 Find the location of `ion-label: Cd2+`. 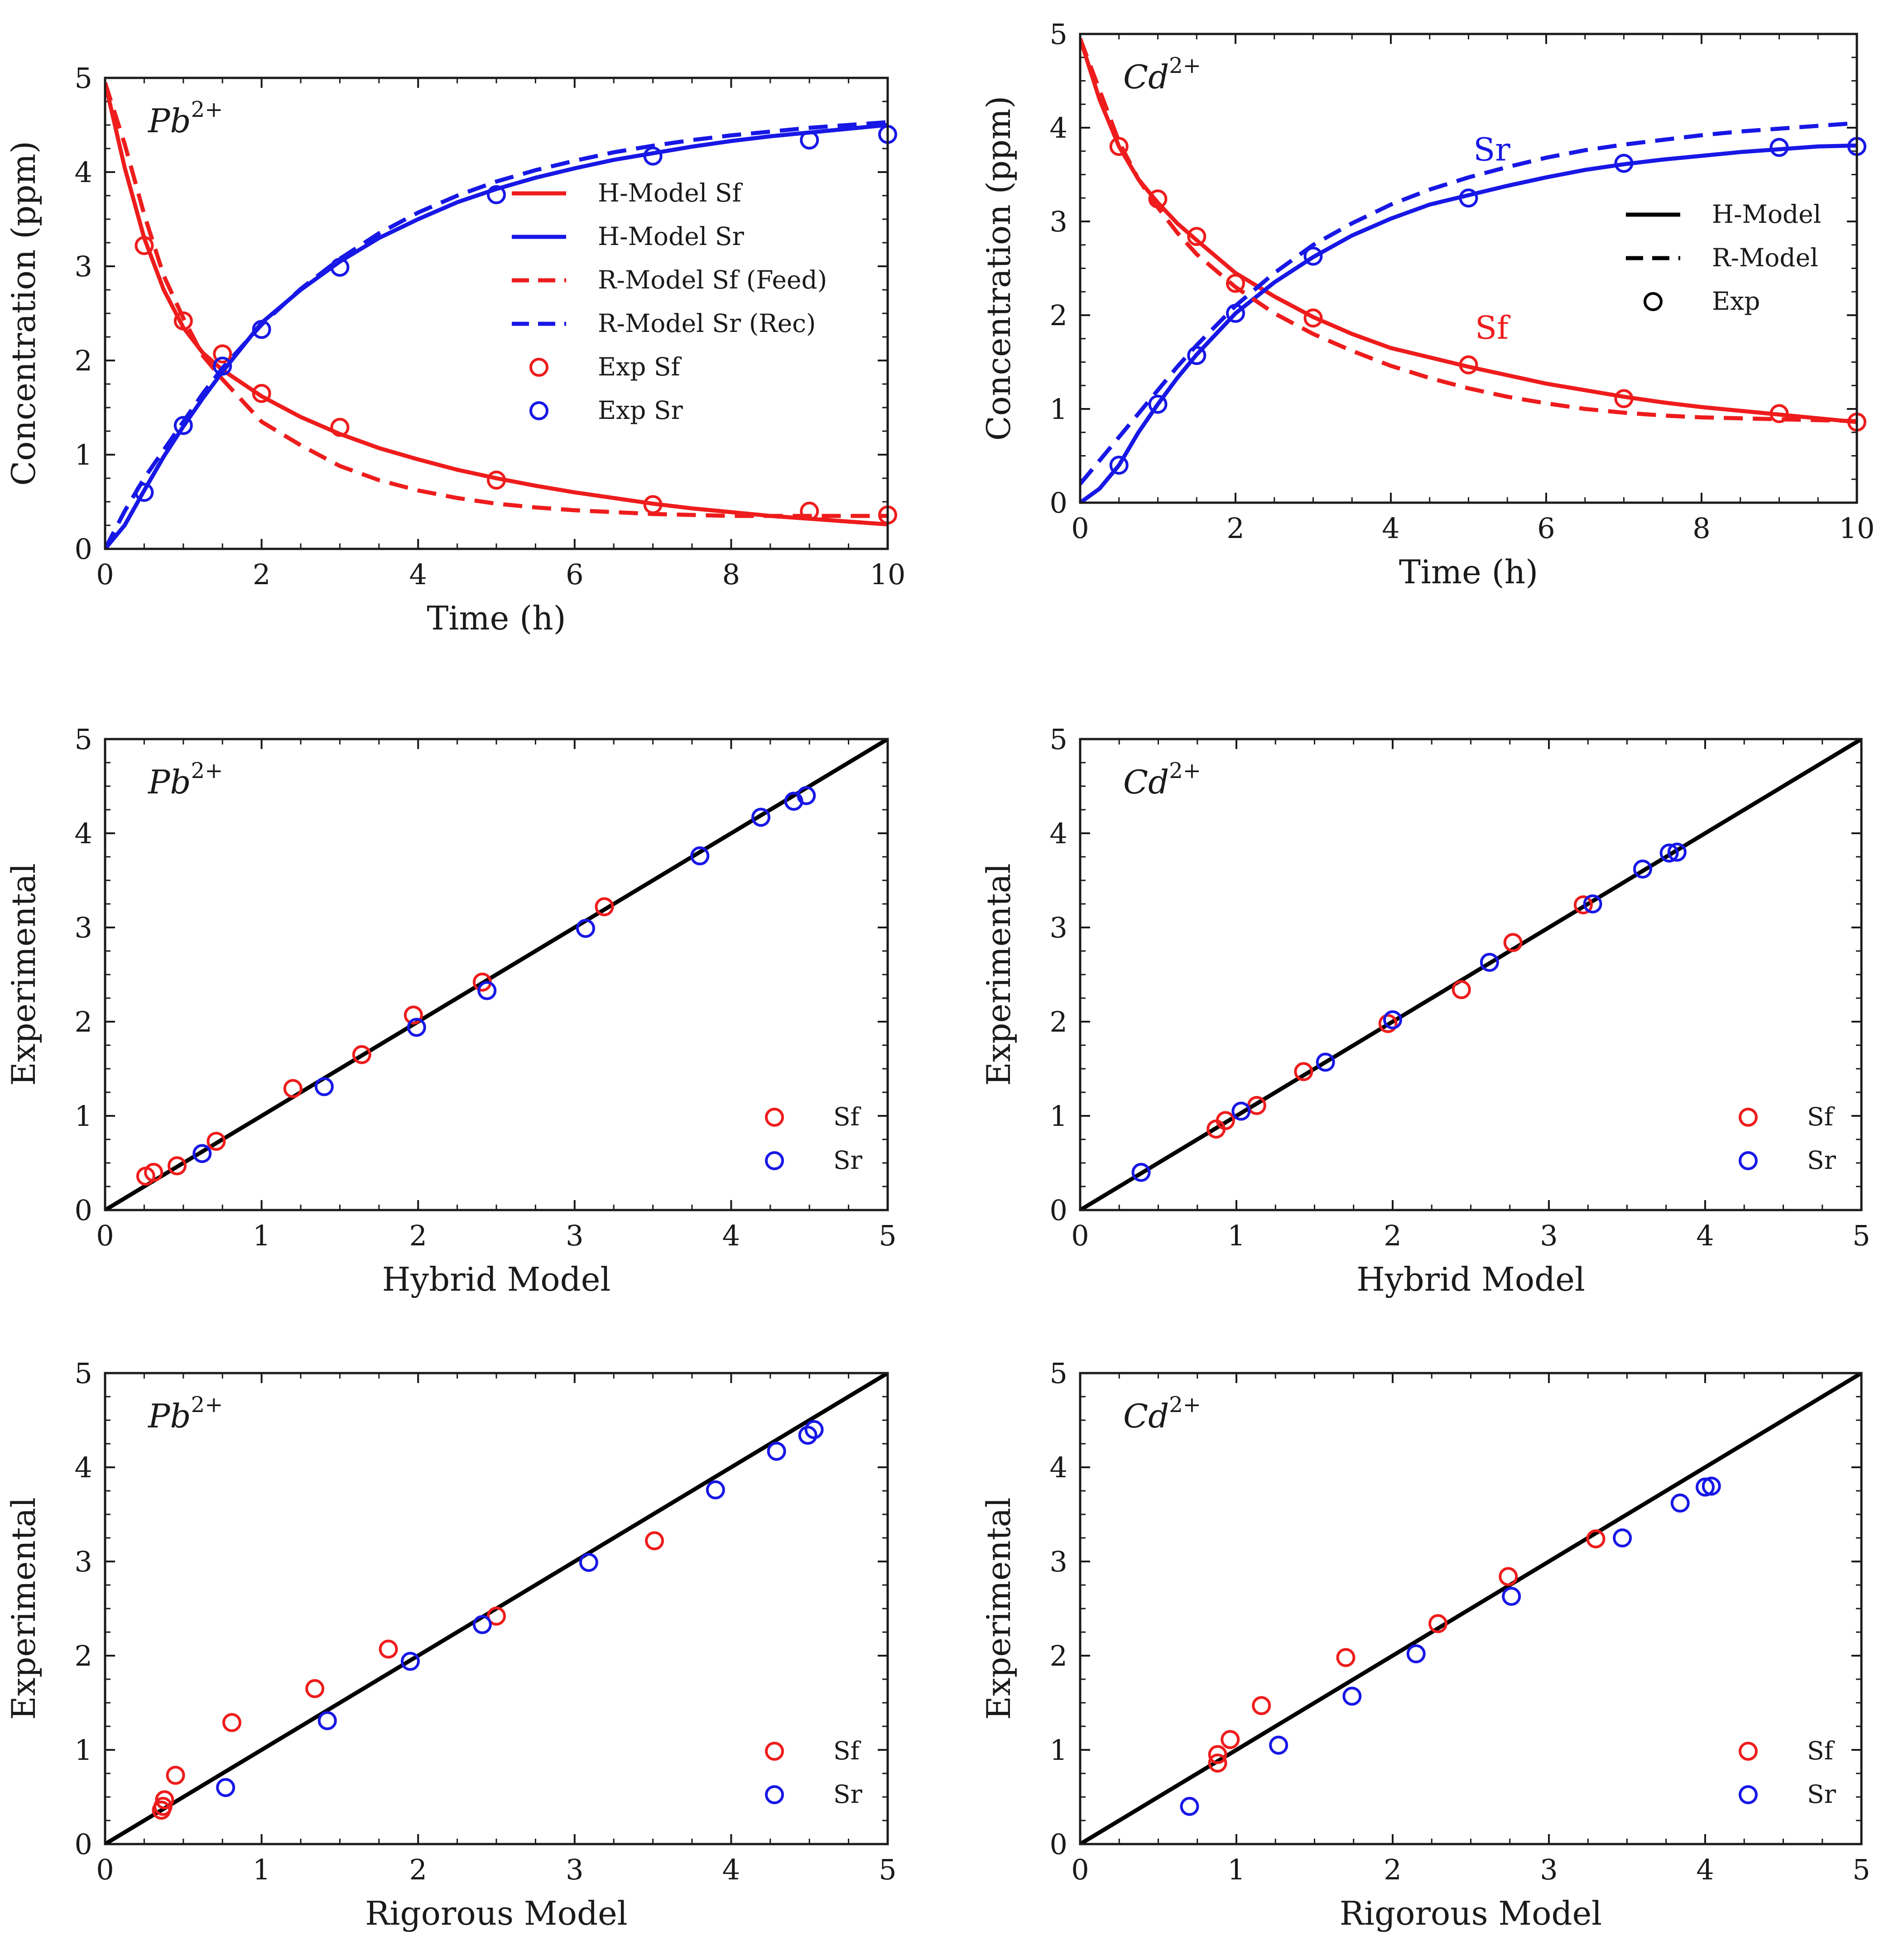

ion-label: Cd2+ is located at coordinates (1162, 74).